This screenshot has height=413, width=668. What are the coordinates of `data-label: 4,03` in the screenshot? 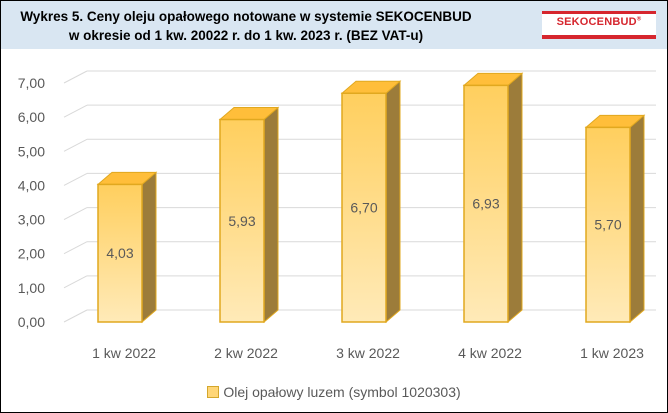 It's located at (119, 253).